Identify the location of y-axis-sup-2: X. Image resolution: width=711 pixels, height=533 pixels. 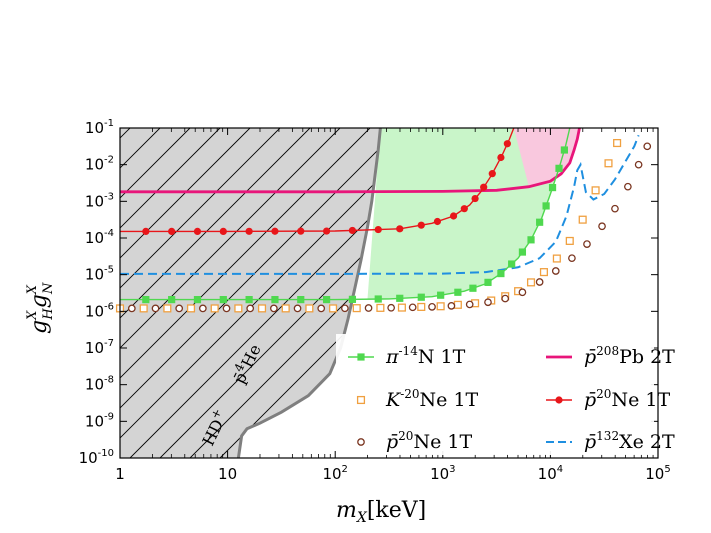
(32, 289).